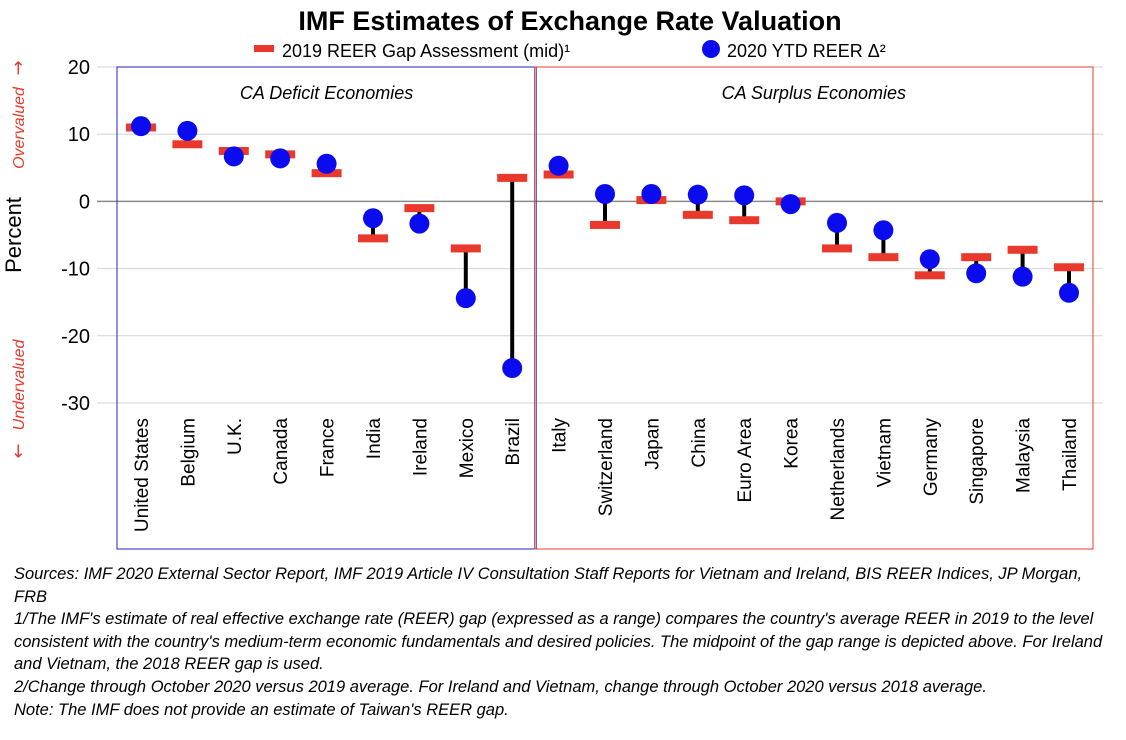 The height and width of the screenshot is (740, 1126). I want to click on x-tick-label-germany: Germany, so click(931, 457).